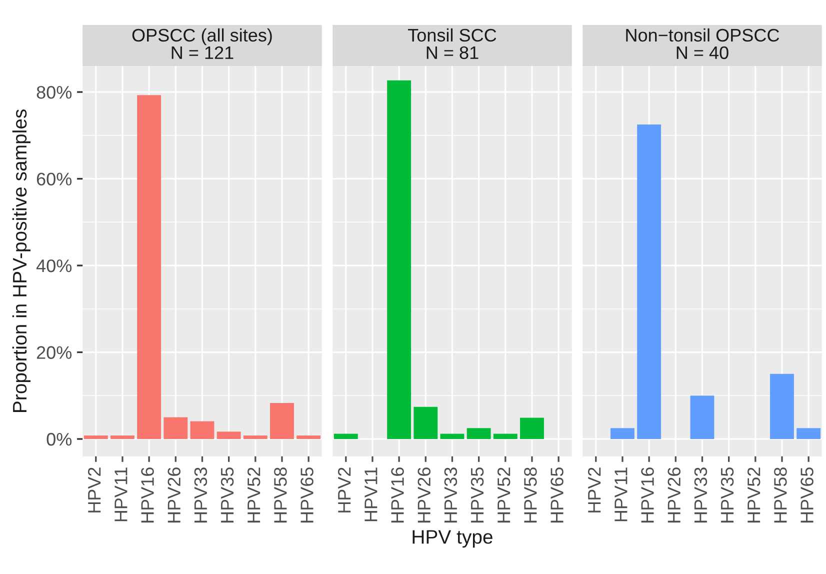 Image resolution: width=826 pixels, height=574 pixels. Describe the element at coordinates (452, 53) in the screenshot. I see `chart-subtitle: N = 81` at that location.